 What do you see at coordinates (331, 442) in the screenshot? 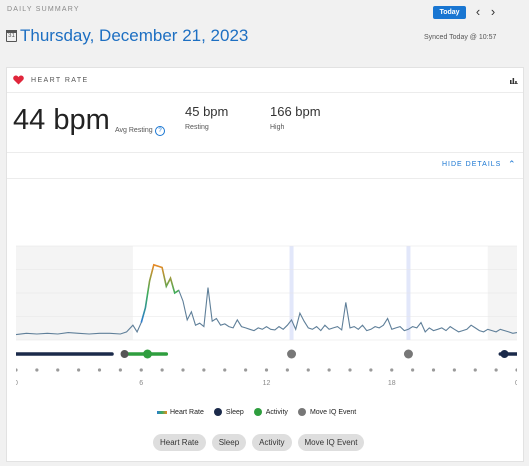
I see `filter-move-iq-button: Move IQ Event` at bounding box center [331, 442].